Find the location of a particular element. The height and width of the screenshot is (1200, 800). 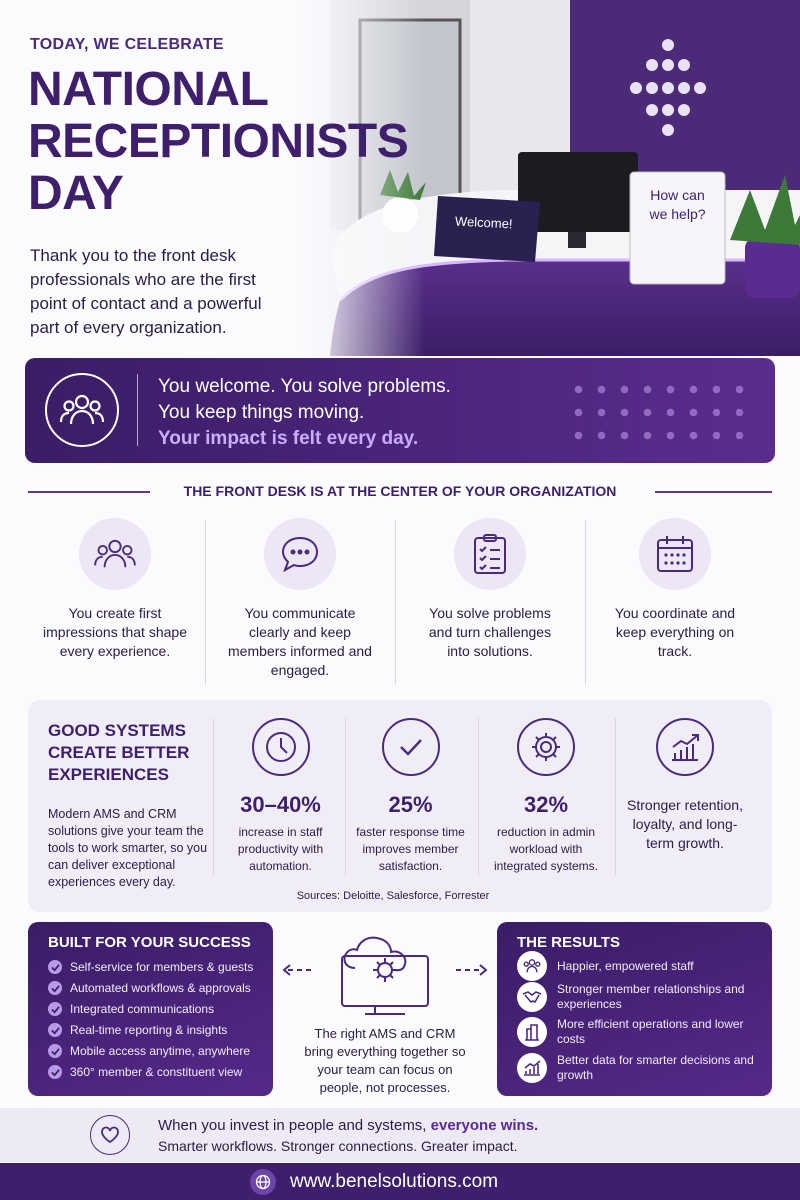

box-heading: BUILT FOR YOUR SUCCESS is located at coordinates (149, 942).